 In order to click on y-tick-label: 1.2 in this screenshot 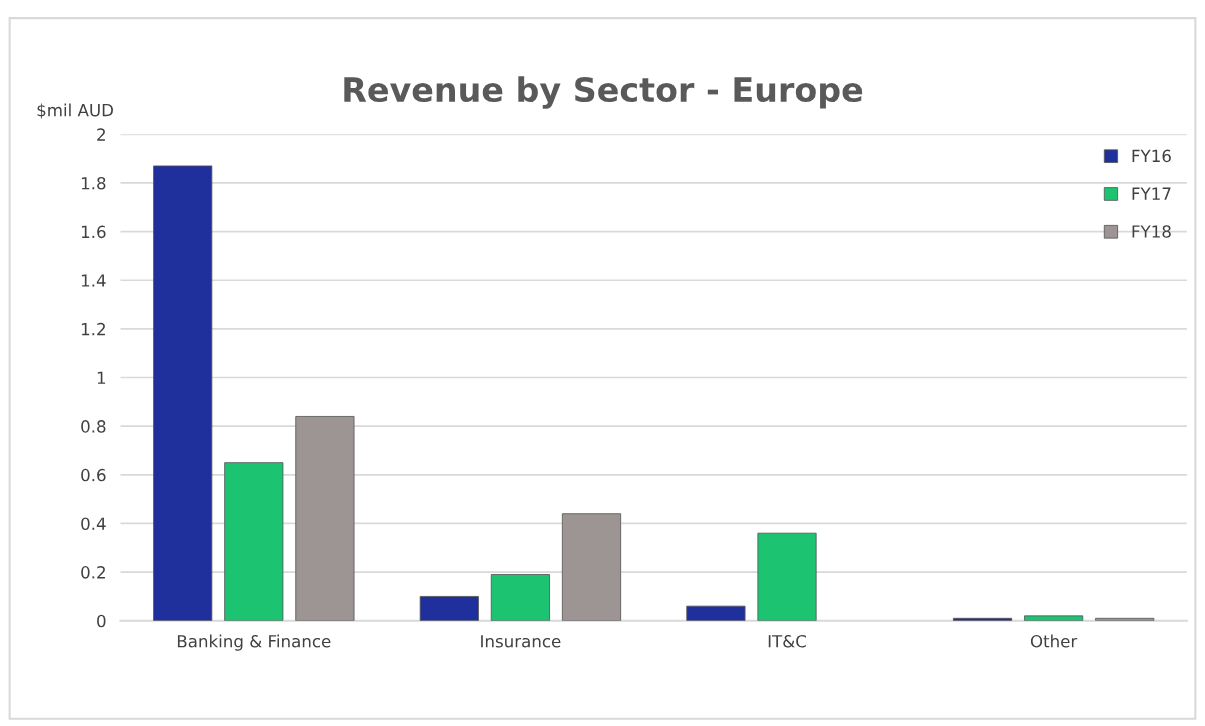, I will do `click(93, 329)`.